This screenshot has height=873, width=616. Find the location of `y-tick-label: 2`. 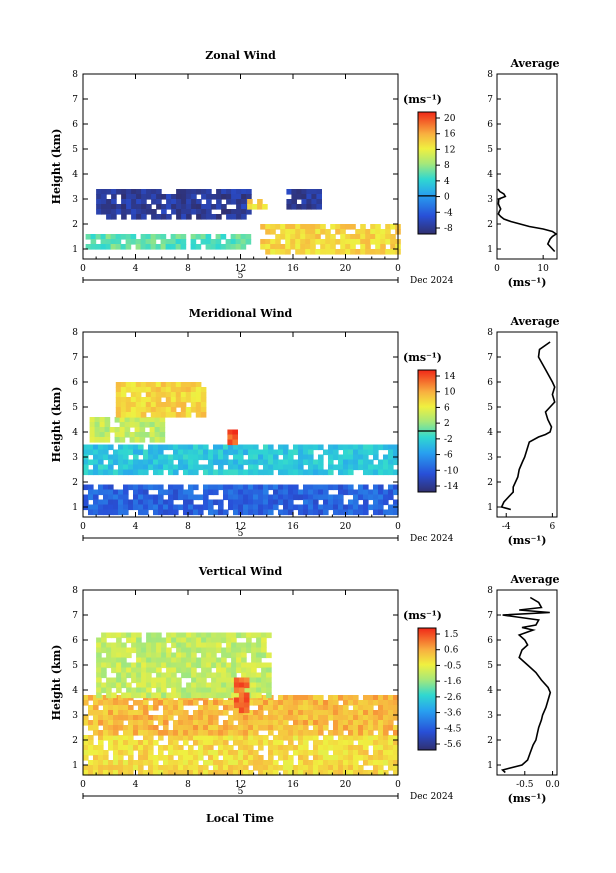

y-tick-label: 2 is located at coordinates (75, 741).